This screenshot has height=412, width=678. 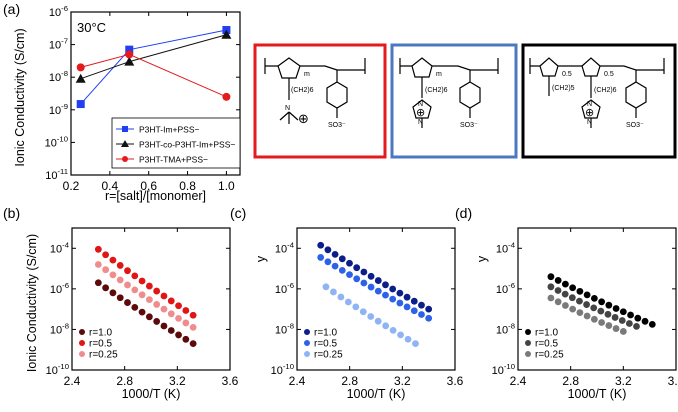 What do you see at coordinates (567, 74) in the screenshot?
I see `structure-copolymer-label-x1: 0.5` at bounding box center [567, 74].